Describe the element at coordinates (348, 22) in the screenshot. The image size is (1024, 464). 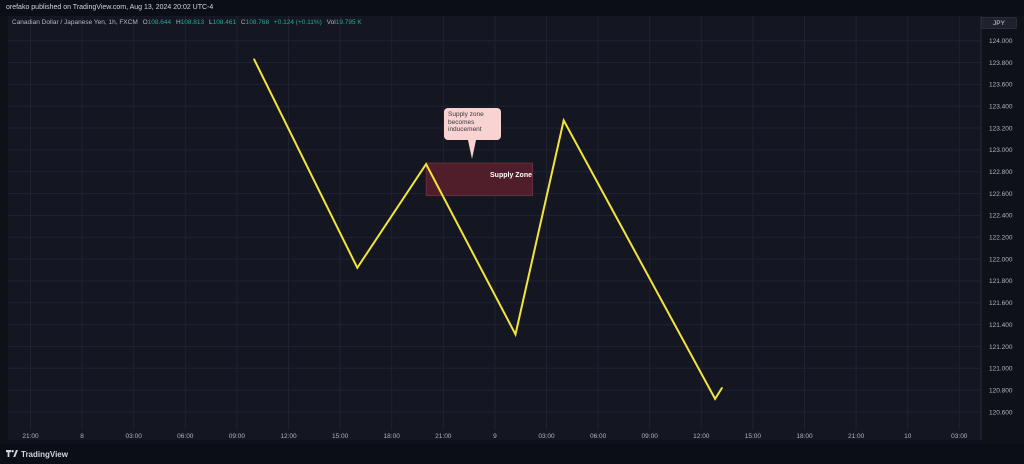
I see `volume-value: 19.795 K` at that location.